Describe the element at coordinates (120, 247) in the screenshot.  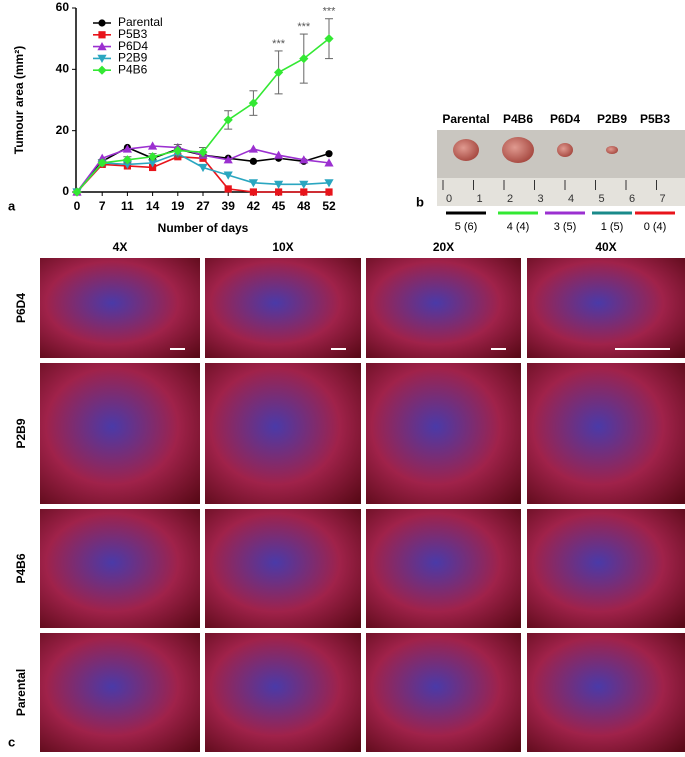
I see `column-header: 4X` at that location.